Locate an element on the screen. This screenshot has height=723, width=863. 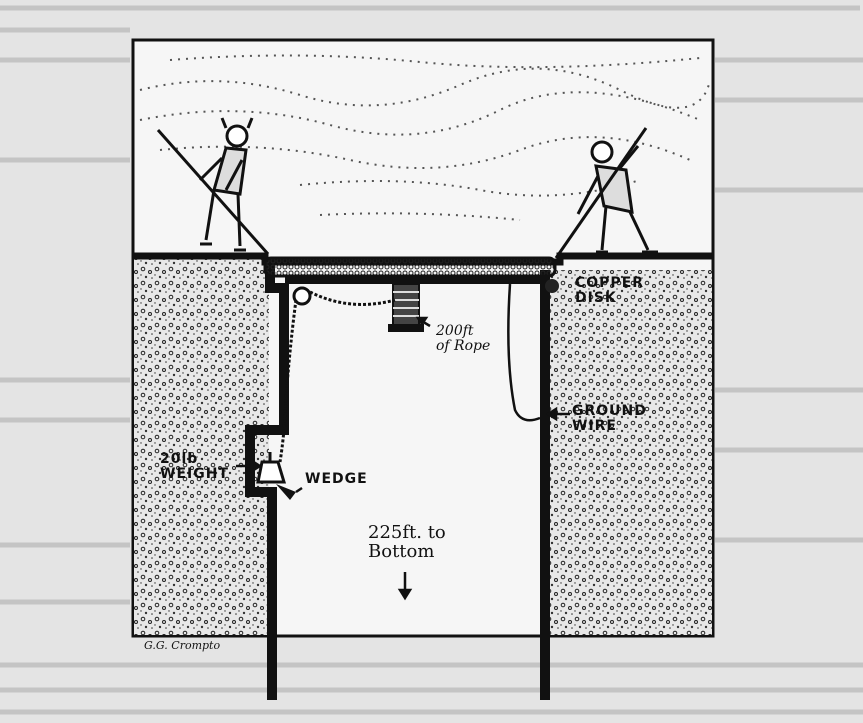
ground-wire-label: GROUND WIRE is located at coordinates (609, 419).